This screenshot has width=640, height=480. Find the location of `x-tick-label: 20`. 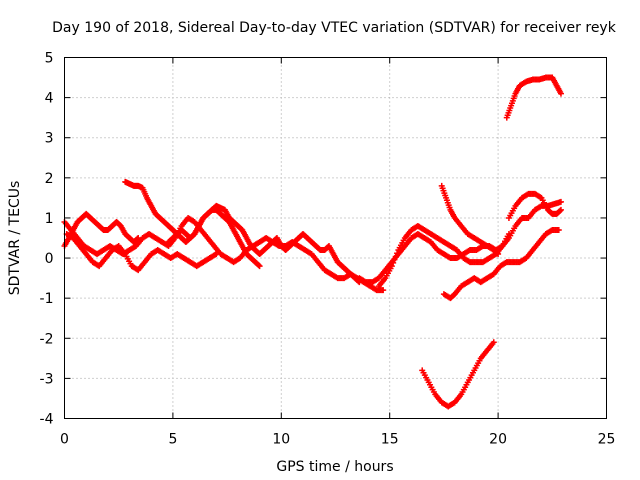

x-tick-label: 20 is located at coordinates (498, 440).